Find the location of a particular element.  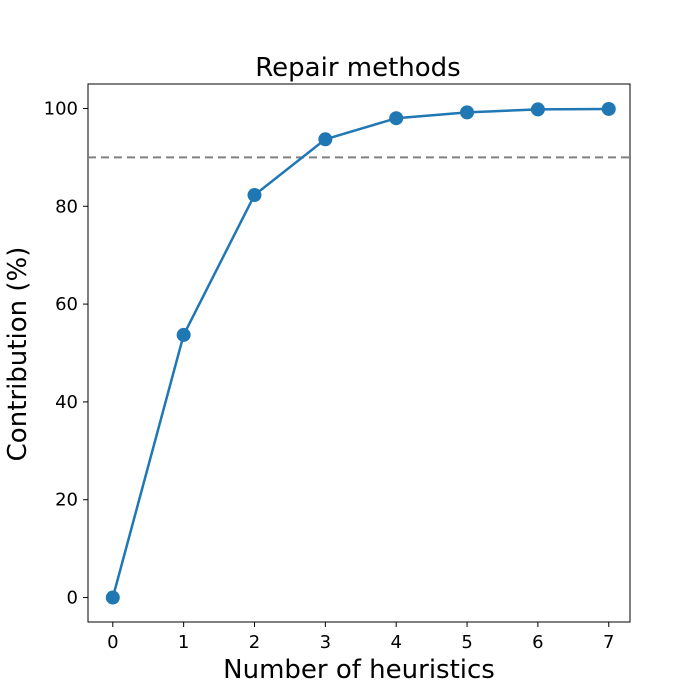

y-axis-label: Contribution (%) is located at coordinates (18, 354).